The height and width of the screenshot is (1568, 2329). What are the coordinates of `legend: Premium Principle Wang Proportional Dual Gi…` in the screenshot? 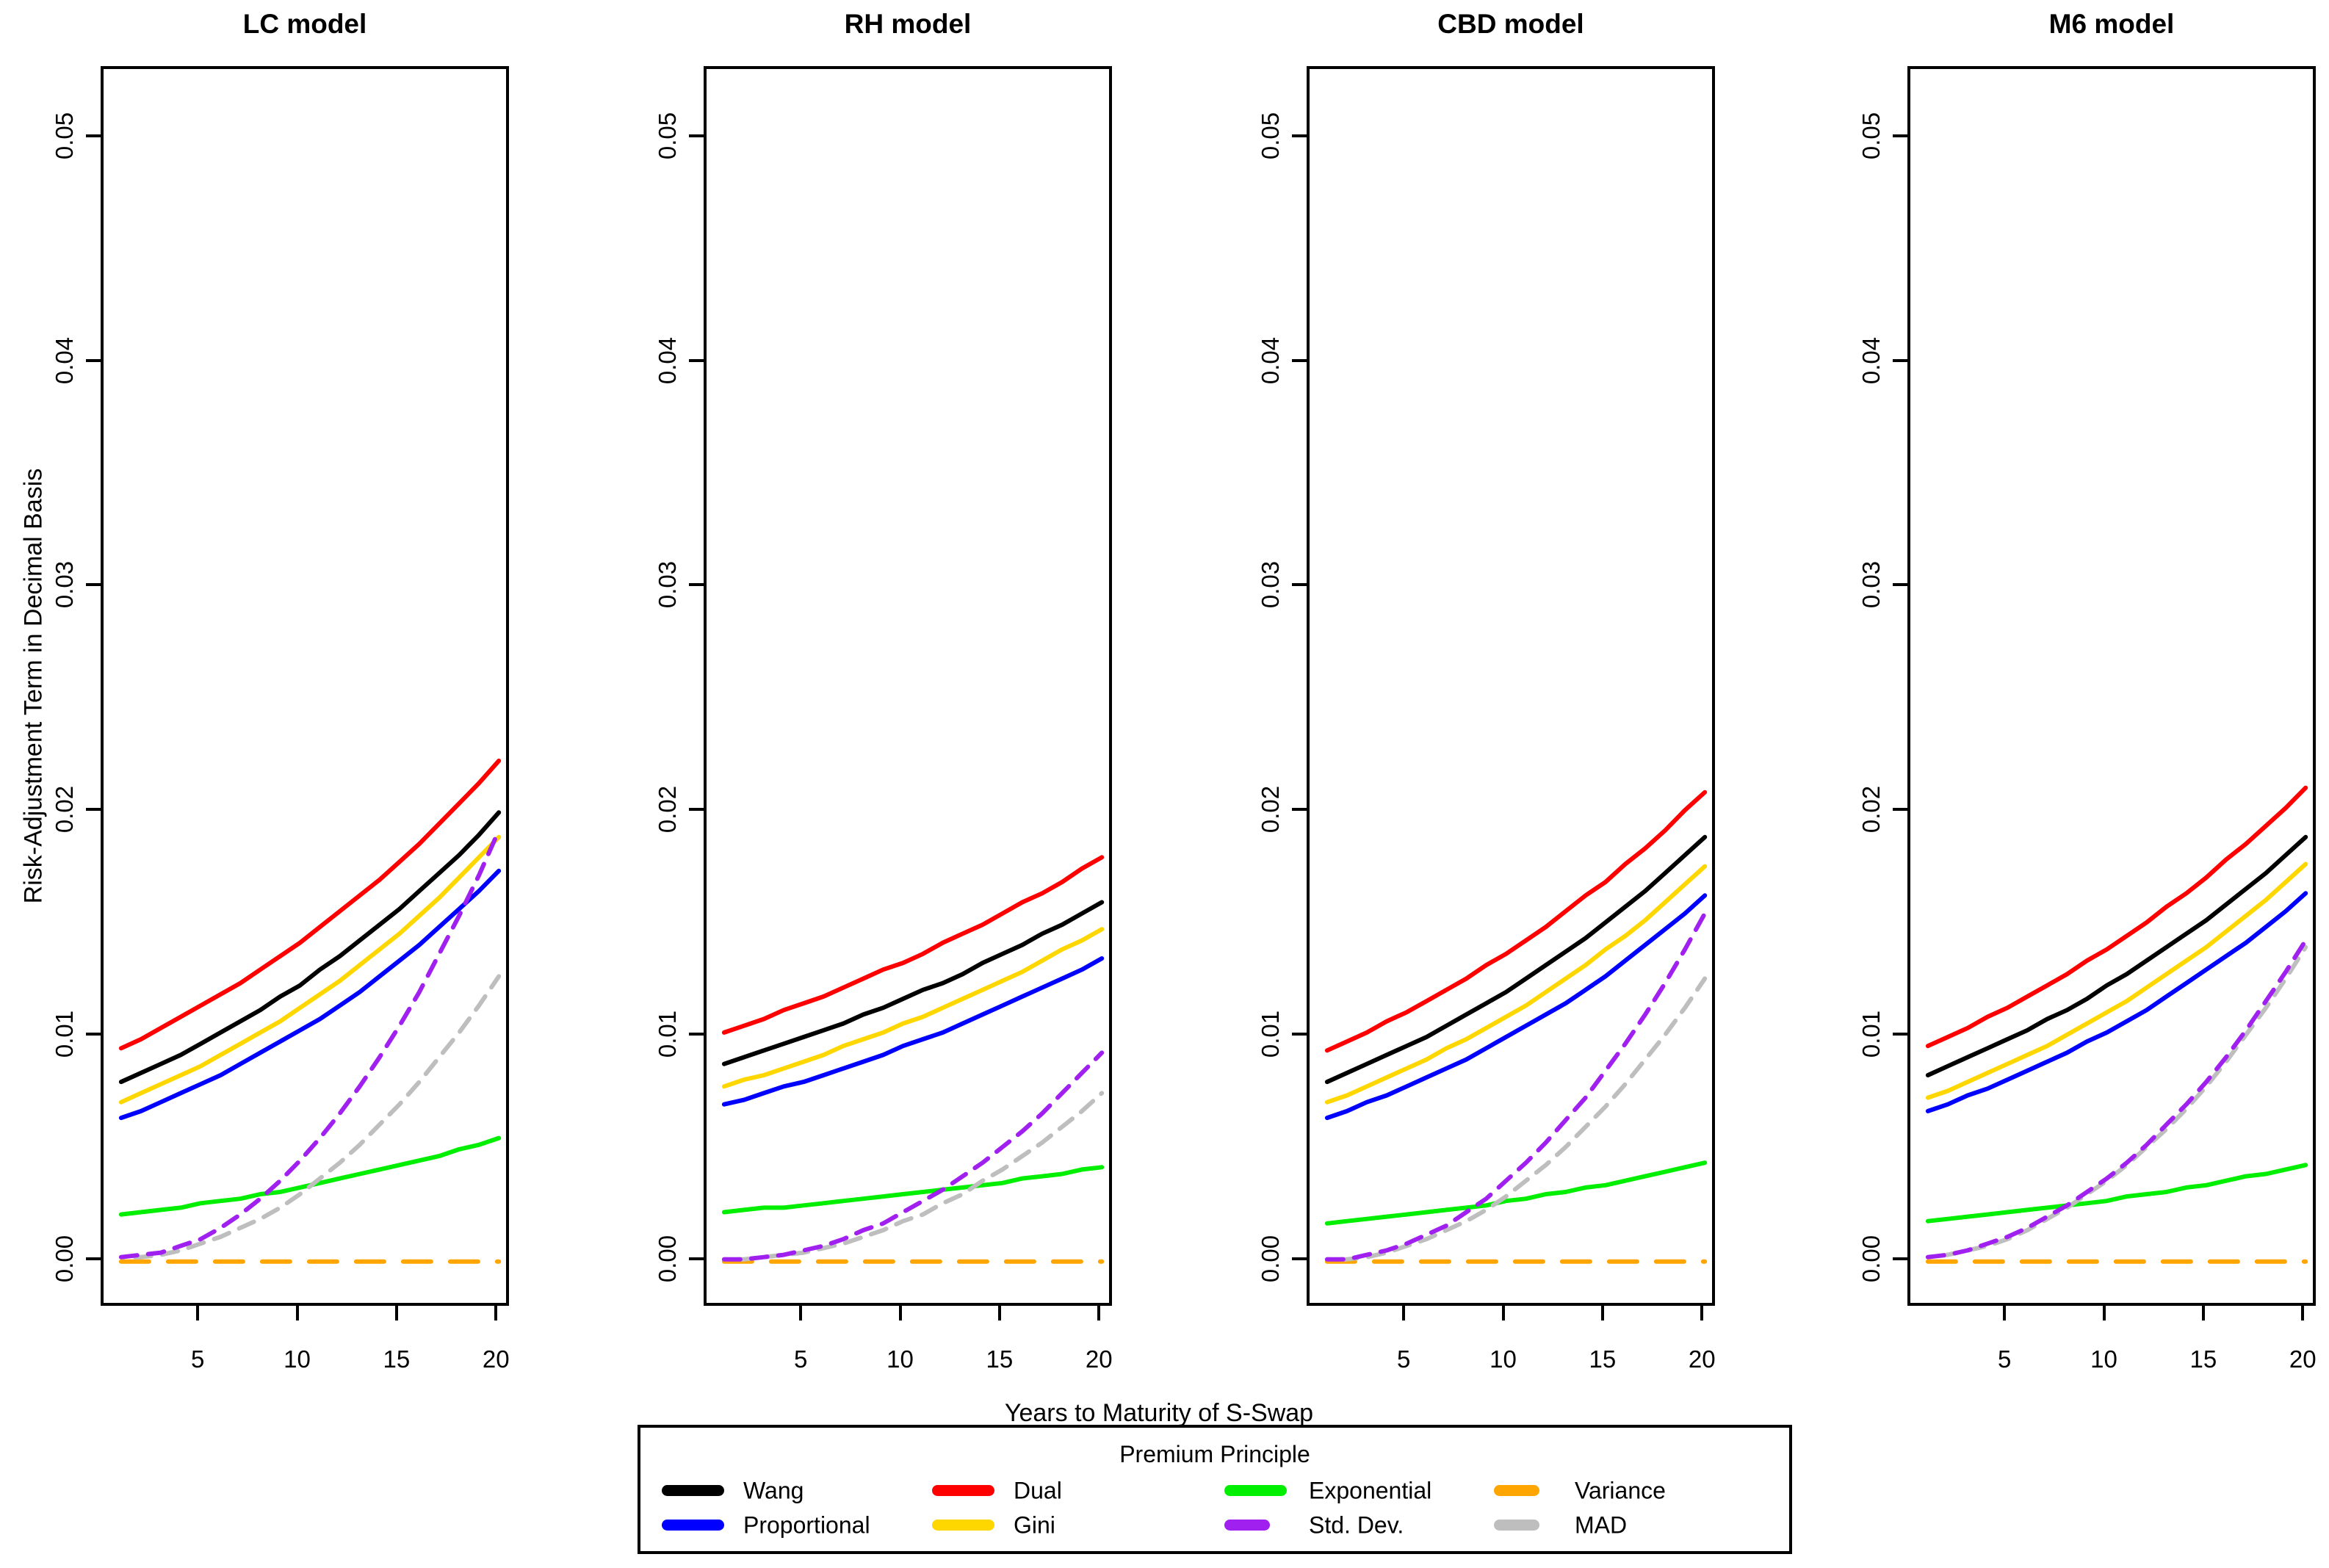 It's located at (1215, 1489).